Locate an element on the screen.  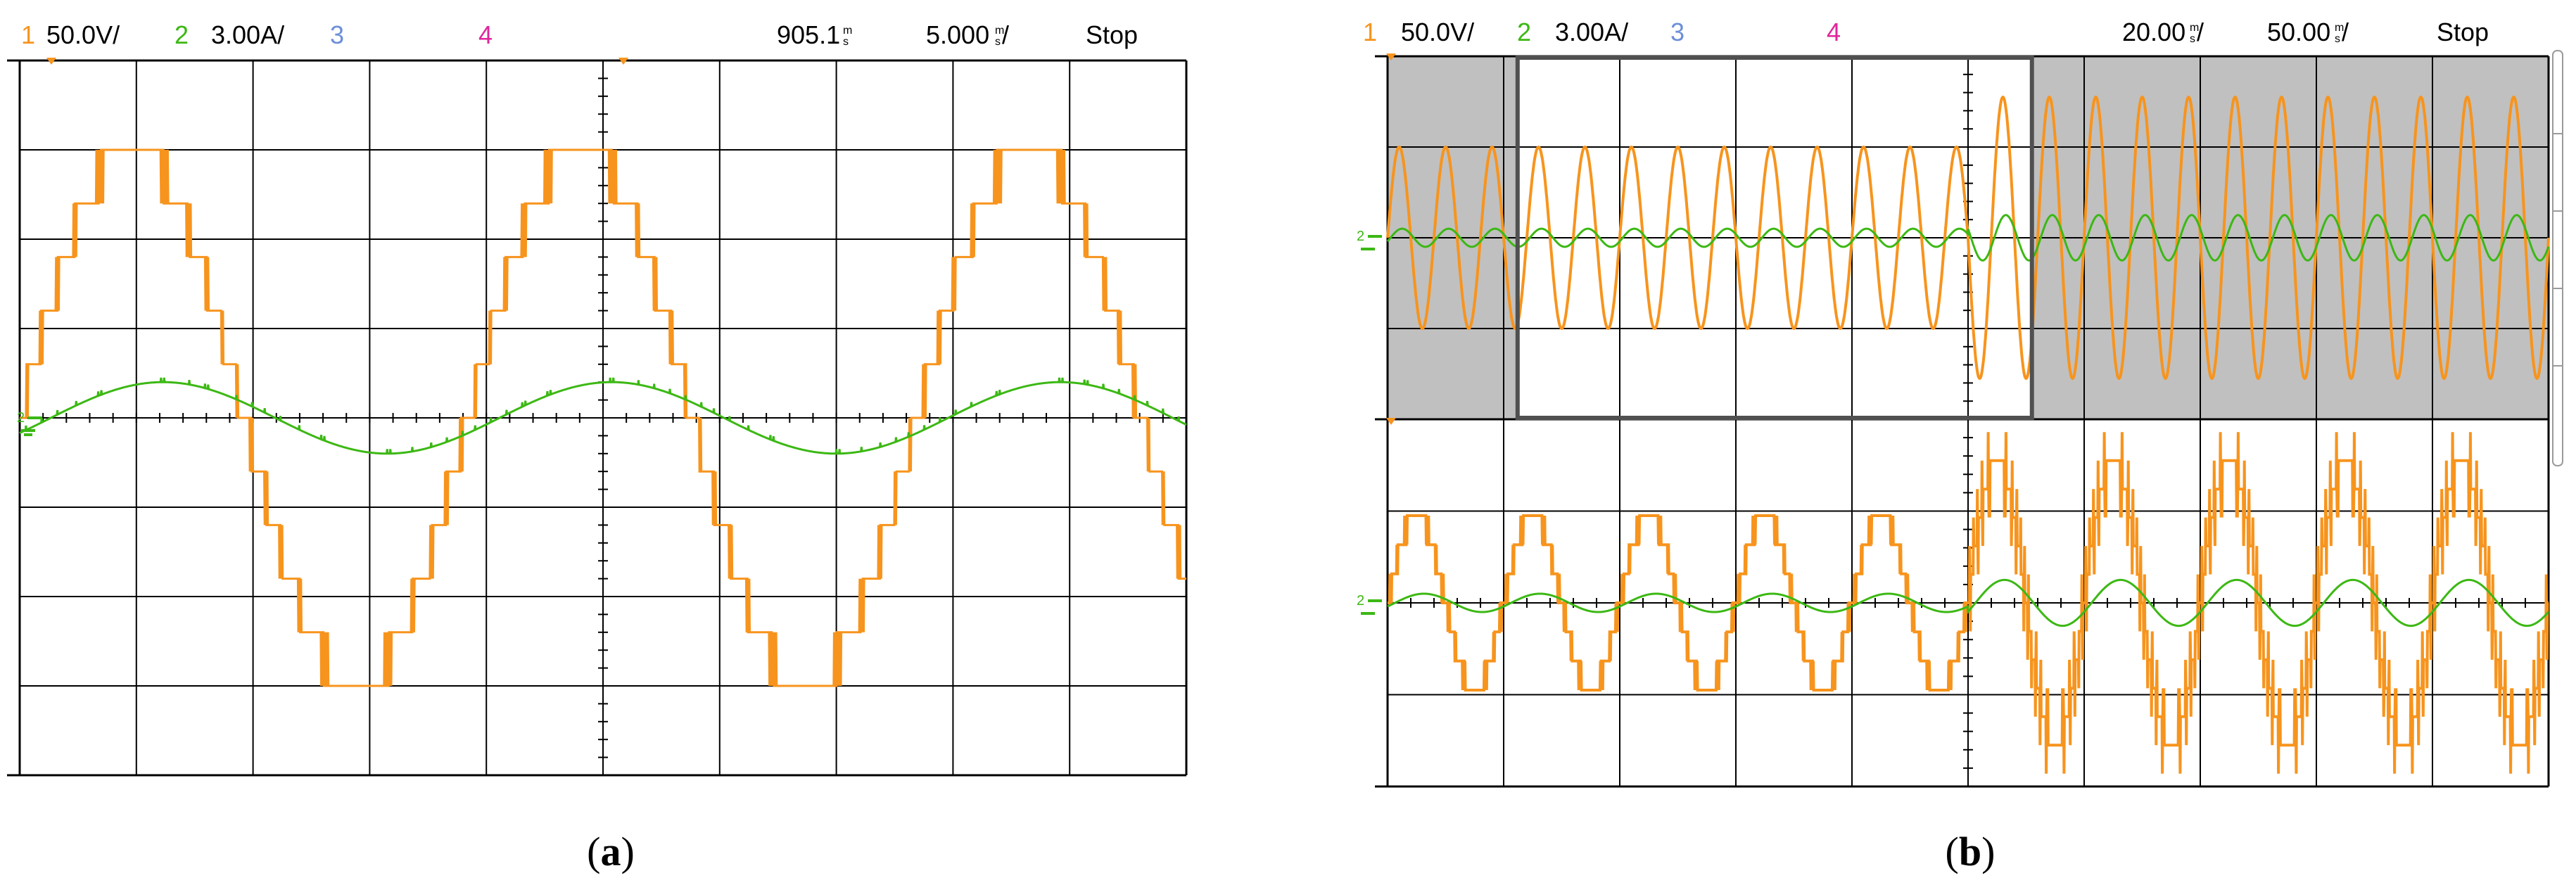
panel-b-overview-traces is located at coordinates (1968, 238).